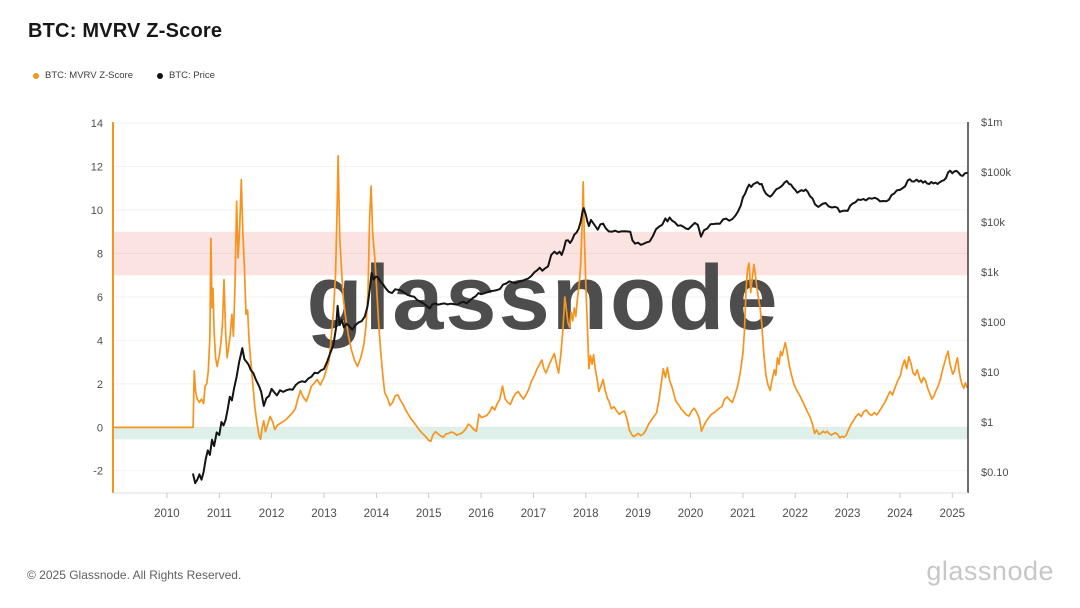 The height and width of the screenshot is (608, 1080). Describe the element at coordinates (990, 571) in the screenshot. I see `glassnode-logo: glassnode` at that location.